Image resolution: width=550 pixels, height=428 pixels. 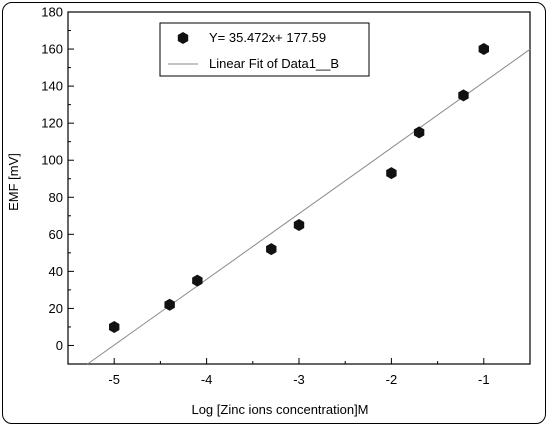 What do you see at coordinates (279, 409) in the screenshot?
I see `x-axis-label: Log [Zinc ions concentration]M` at bounding box center [279, 409].